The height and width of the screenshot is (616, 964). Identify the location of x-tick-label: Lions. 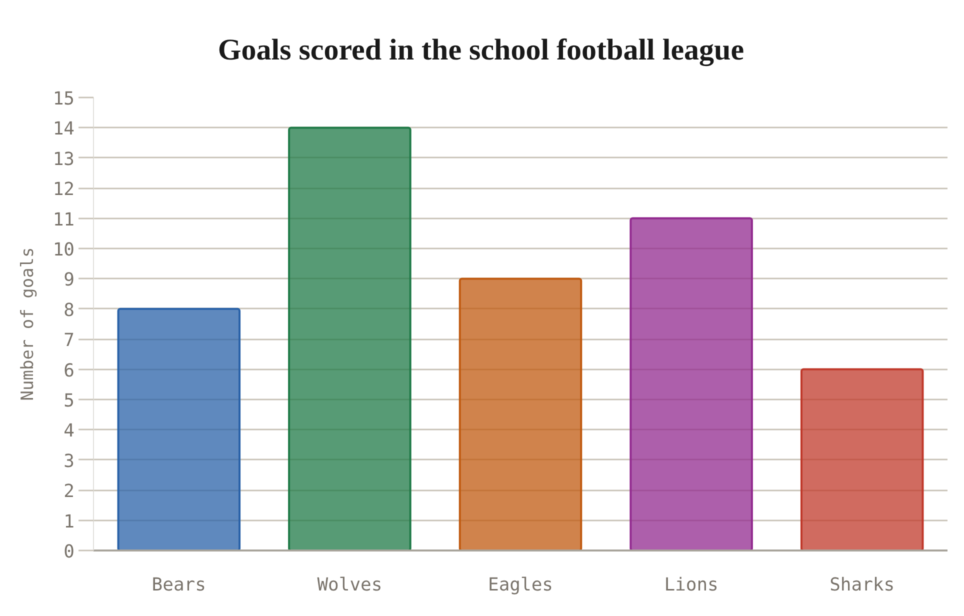
(691, 585).